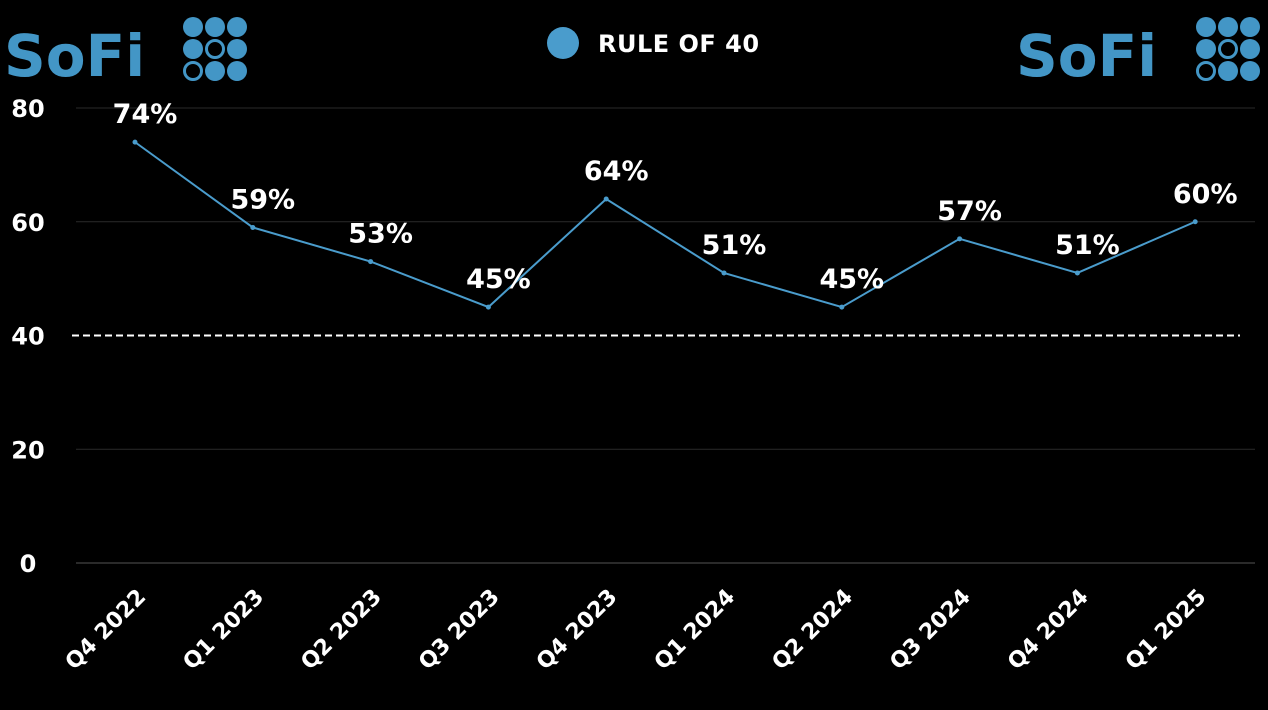 Image resolution: width=1268 pixels, height=710 pixels. I want to click on sofi-wordmark-left: SoFi, so click(74, 56).